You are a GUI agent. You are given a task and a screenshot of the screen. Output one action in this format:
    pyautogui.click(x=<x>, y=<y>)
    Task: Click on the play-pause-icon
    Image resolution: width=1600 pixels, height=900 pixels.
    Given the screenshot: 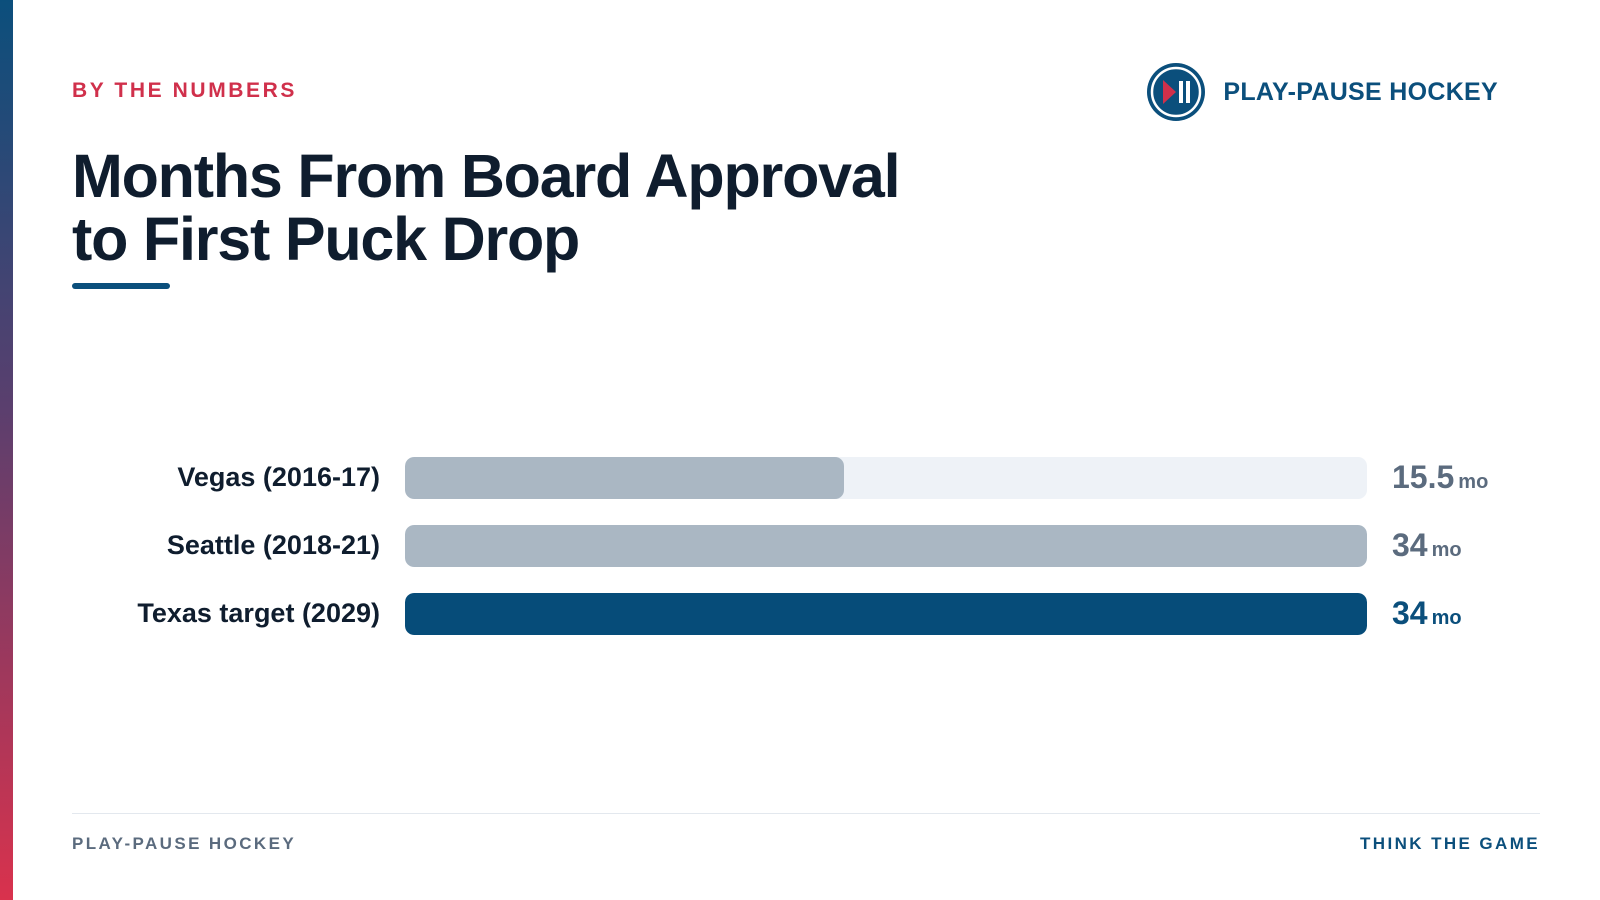 What is the action you would take?
    pyautogui.click(x=1176, y=92)
    